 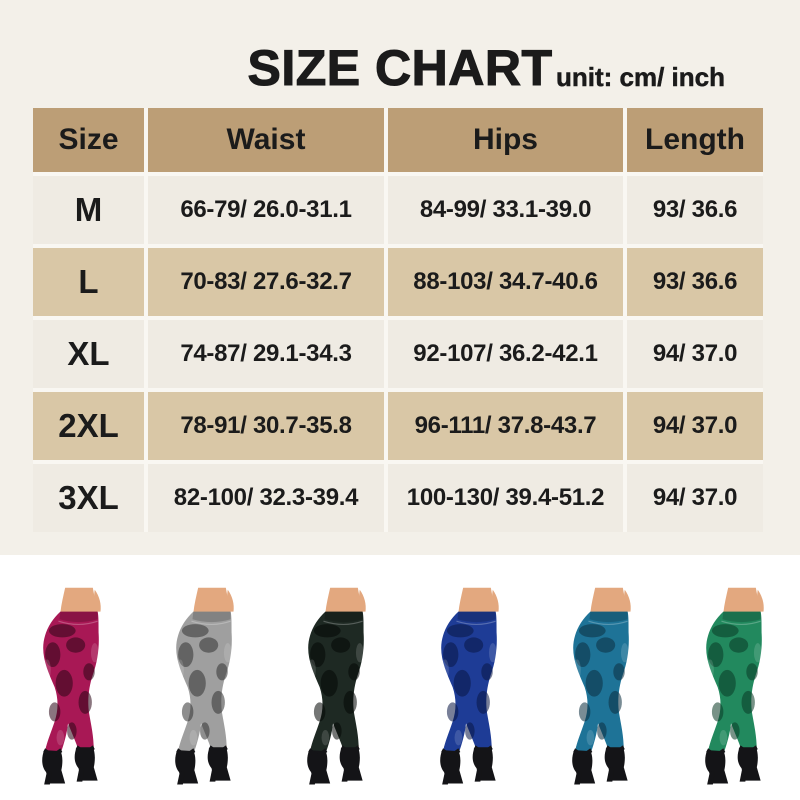 I want to click on product-photo-gray, so click(x=201, y=689).